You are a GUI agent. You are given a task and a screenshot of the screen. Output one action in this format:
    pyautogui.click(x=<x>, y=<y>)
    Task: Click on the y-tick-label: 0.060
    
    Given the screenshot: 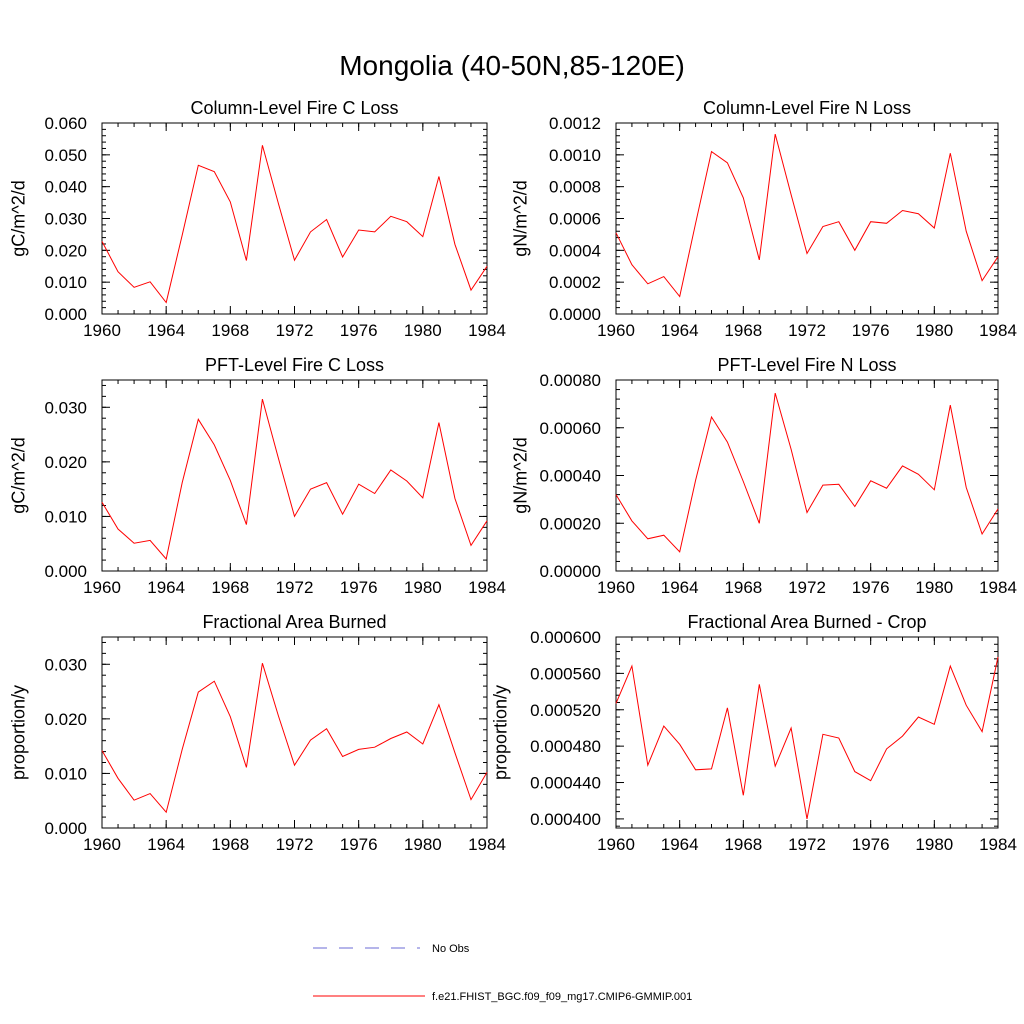 What is the action you would take?
    pyautogui.click(x=65, y=123)
    